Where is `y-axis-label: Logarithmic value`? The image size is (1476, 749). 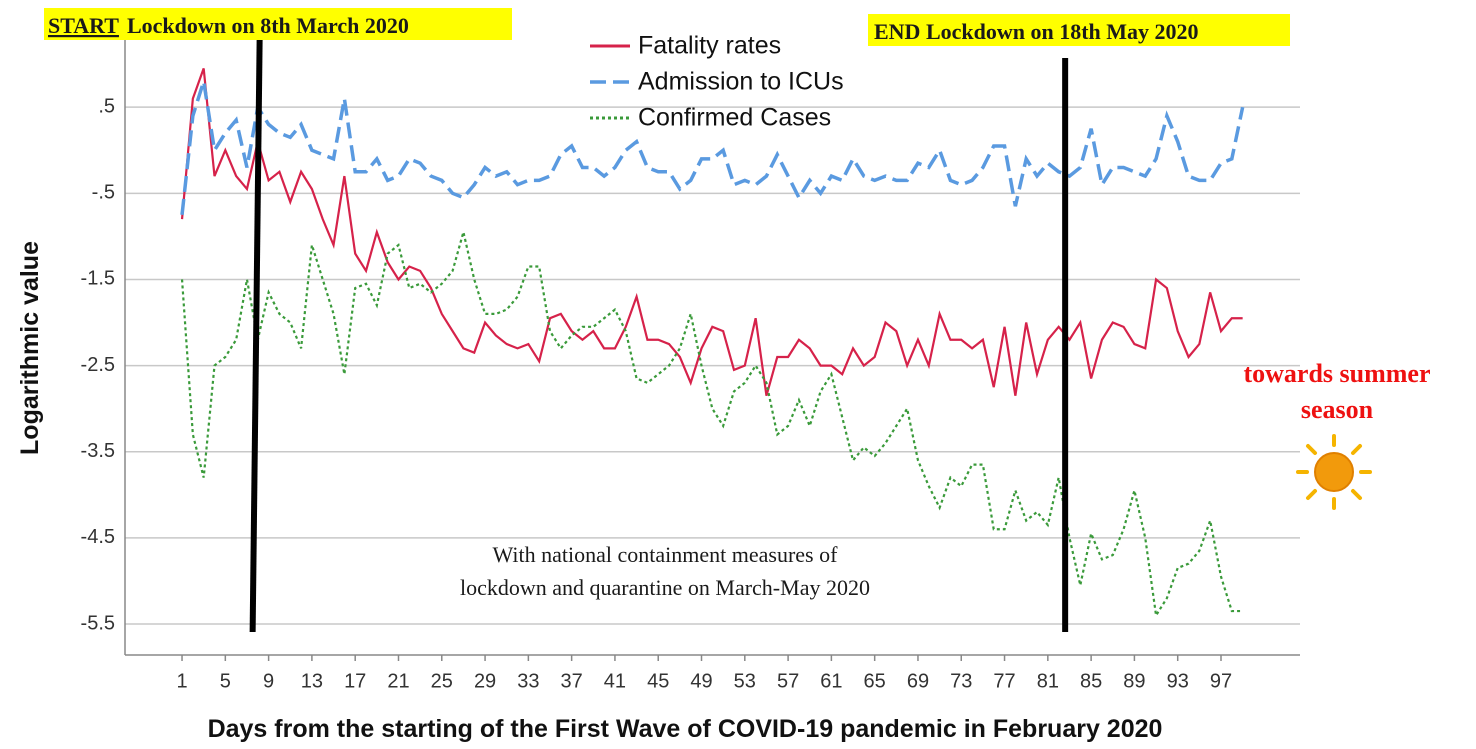 y-axis-label: Logarithmic value is located at coordinates (30, 348).